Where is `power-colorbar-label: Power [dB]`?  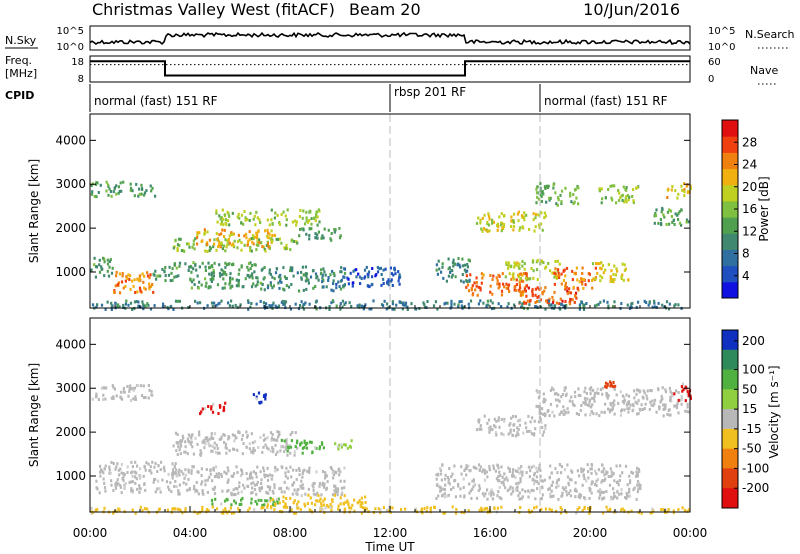
power-colorbar-label: Power [dB] is located at coordinates (764, 208).